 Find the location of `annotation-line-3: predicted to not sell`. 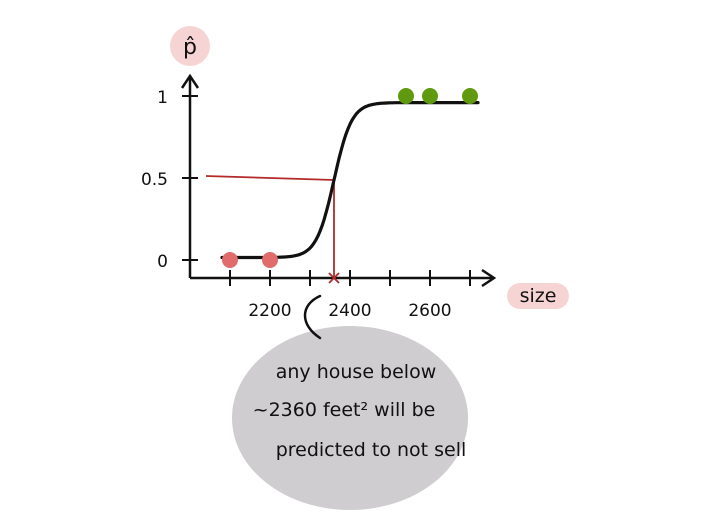

annotation-line-3: predicted to not sell is located at coordinates (371, 450).